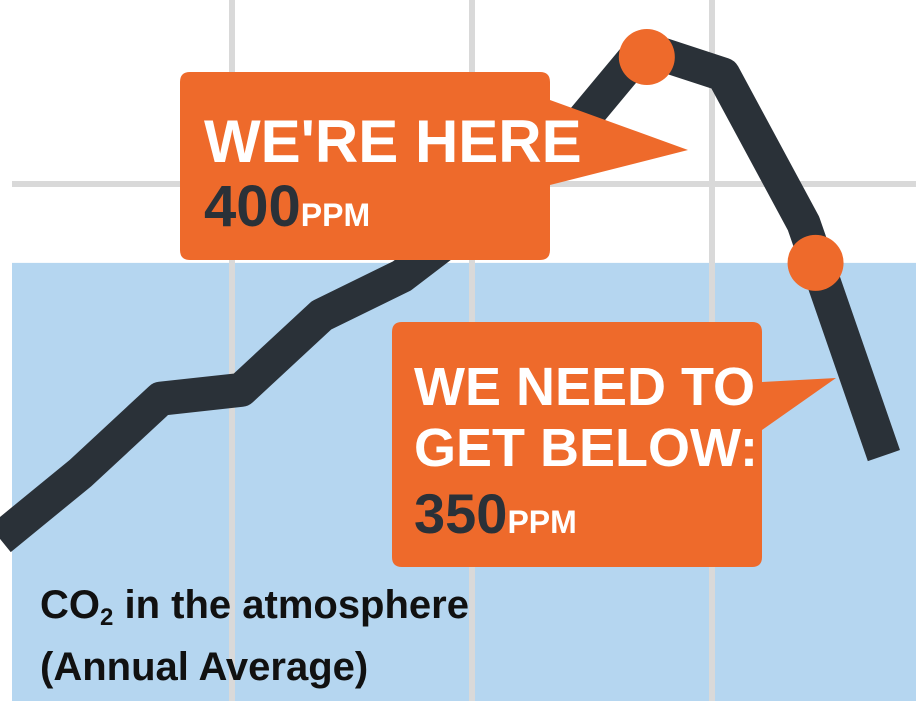  What do you see at coordinates (204, 667) in the screenshot?
I see `caption-line2: (Annual Average)` at bounding box center [204, 667].